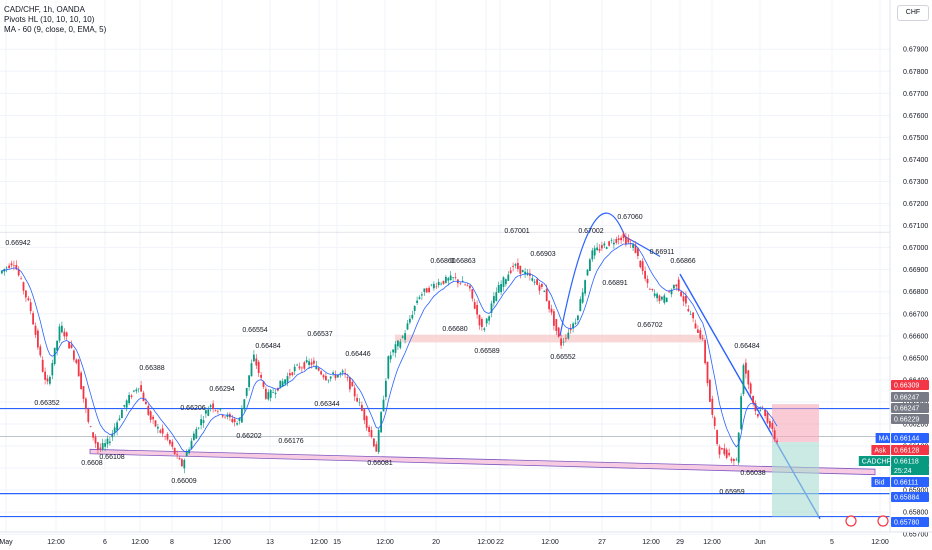  I want to click on pivot-label: 0.65959, so click(731, 492).